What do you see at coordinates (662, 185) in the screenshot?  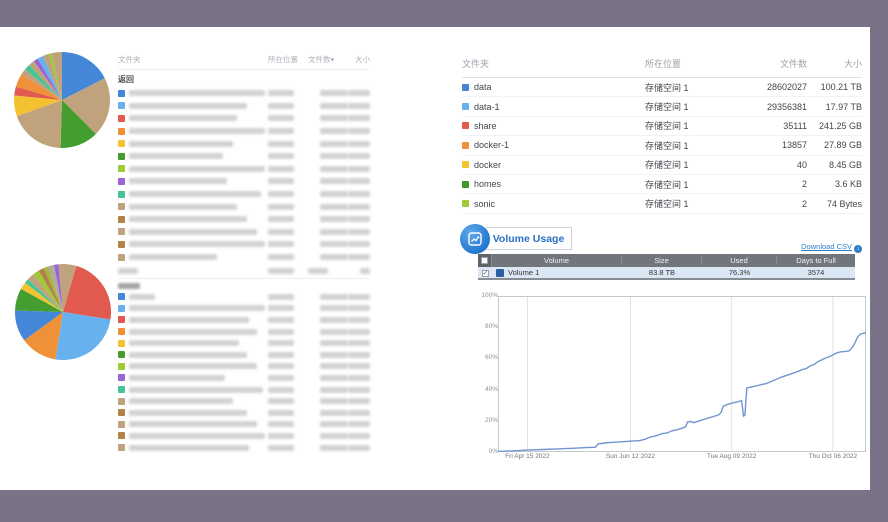 I see `table-row: homes 存储空间 1 2 3.6 KB` at bounding box center [662, 185].